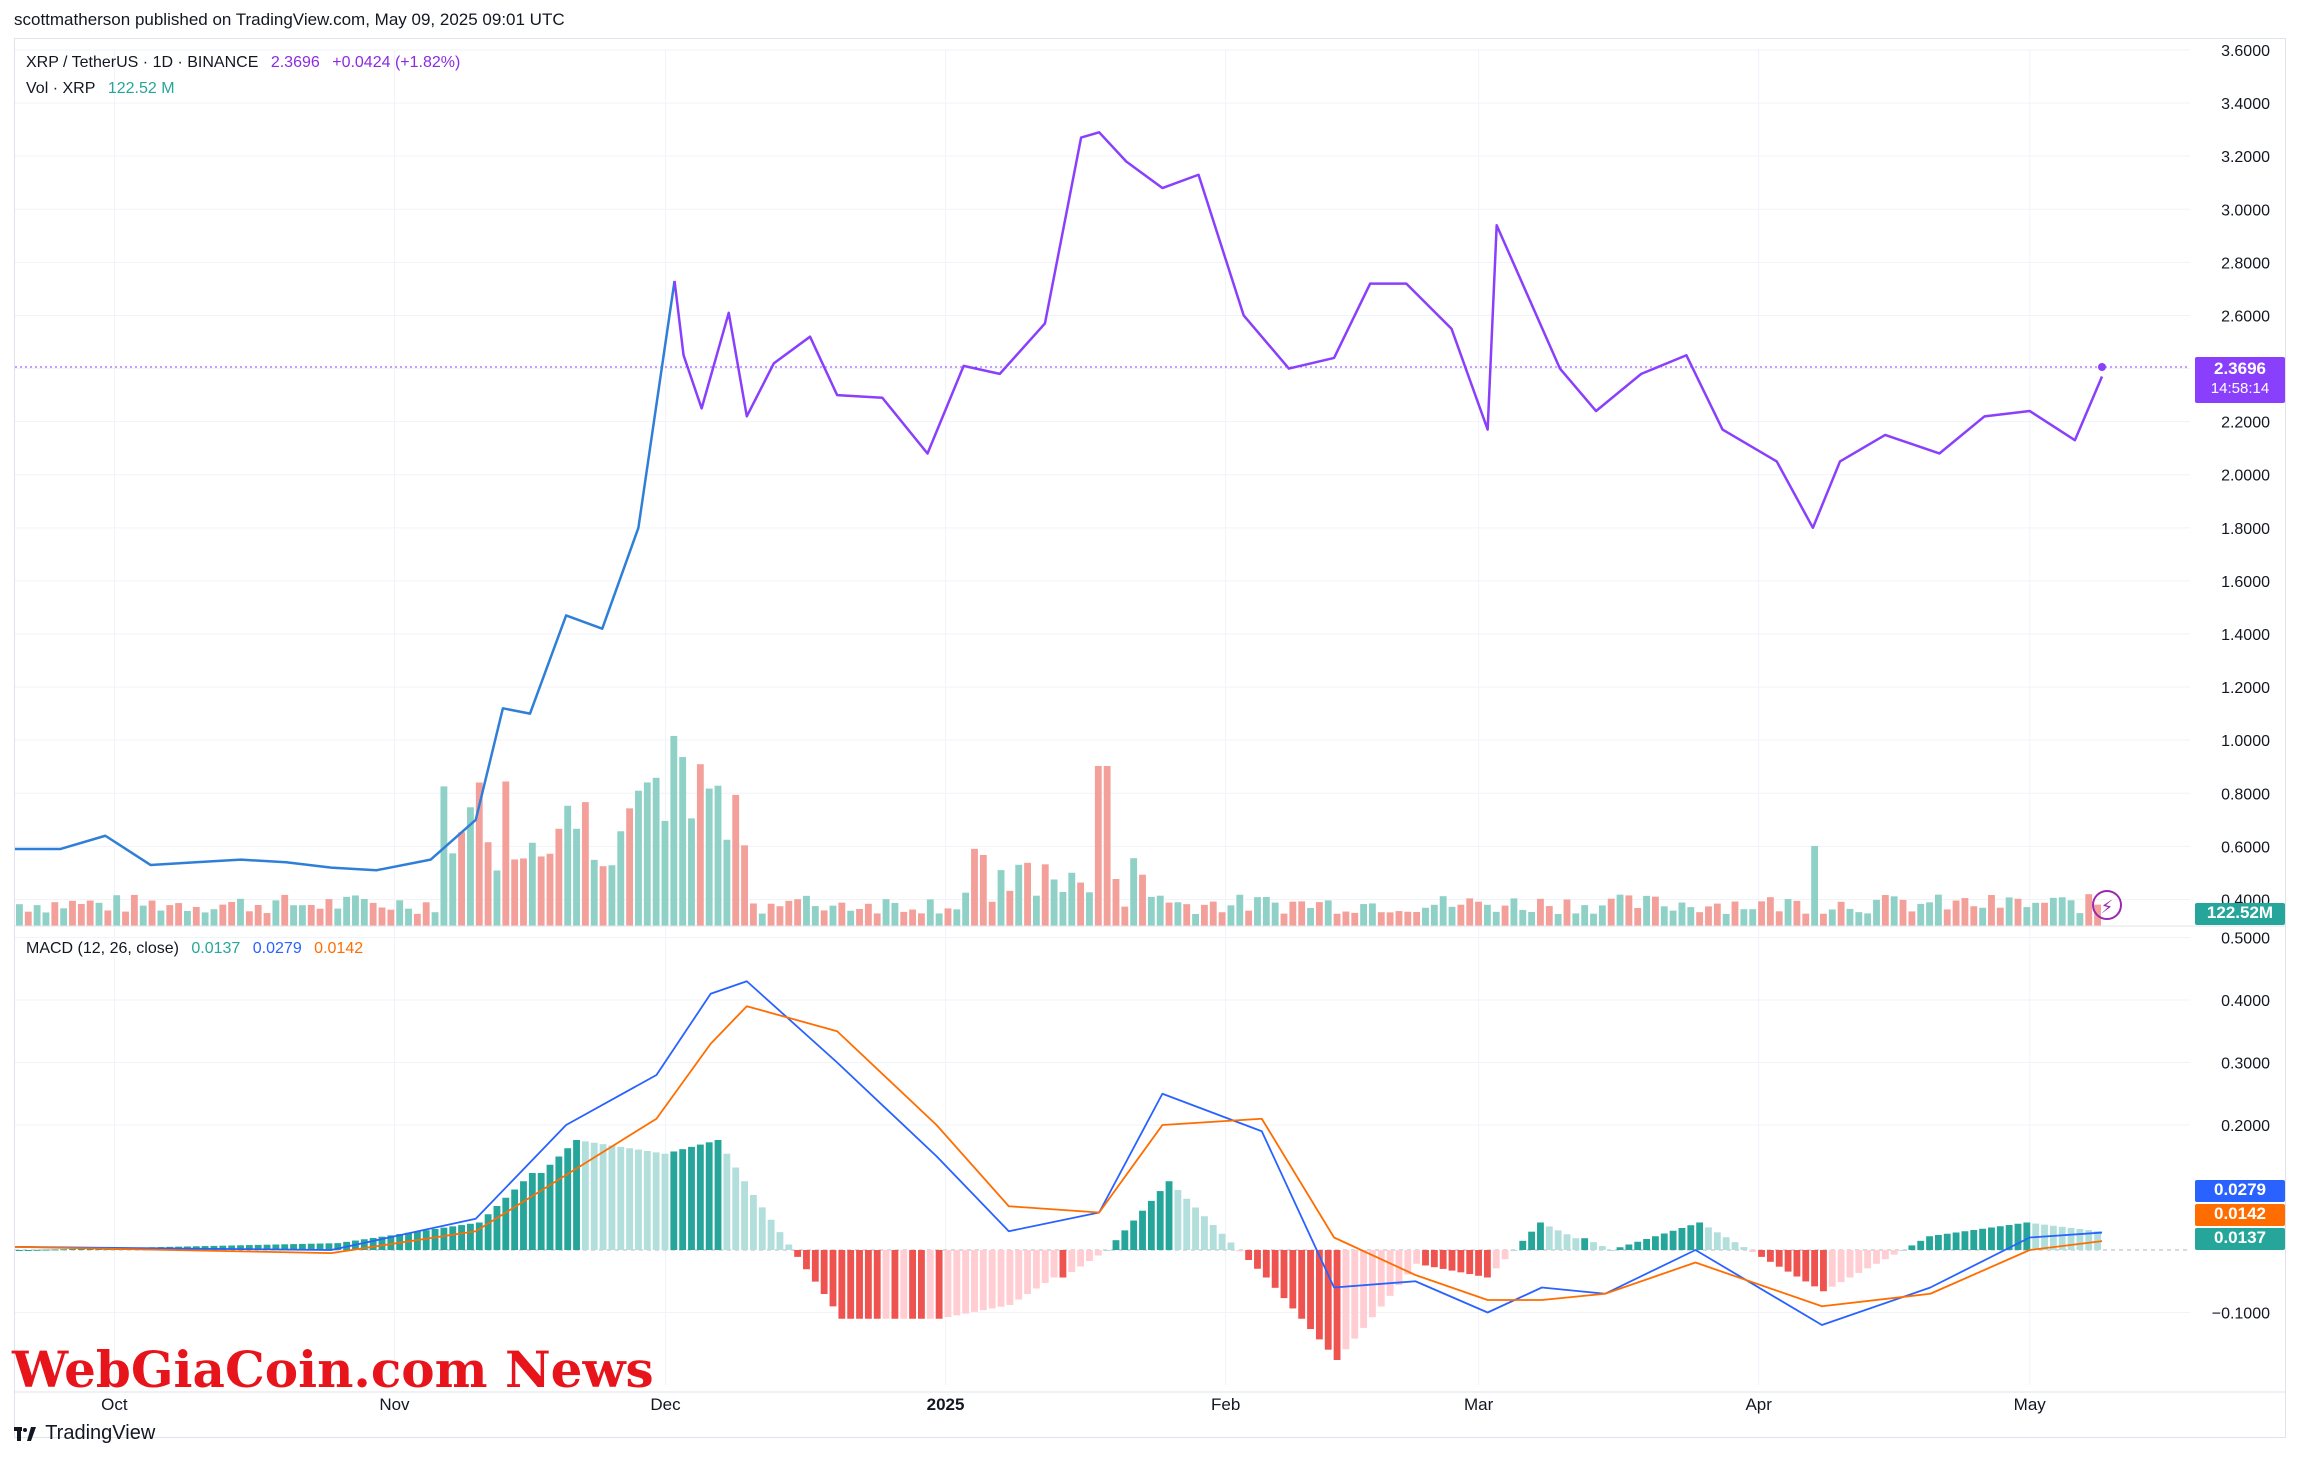 The height and width of the screenshot is (1460, 2301). Describe the element at coordinates (2102, 367) in the screenshot. I see `last-price-dot` at that location.